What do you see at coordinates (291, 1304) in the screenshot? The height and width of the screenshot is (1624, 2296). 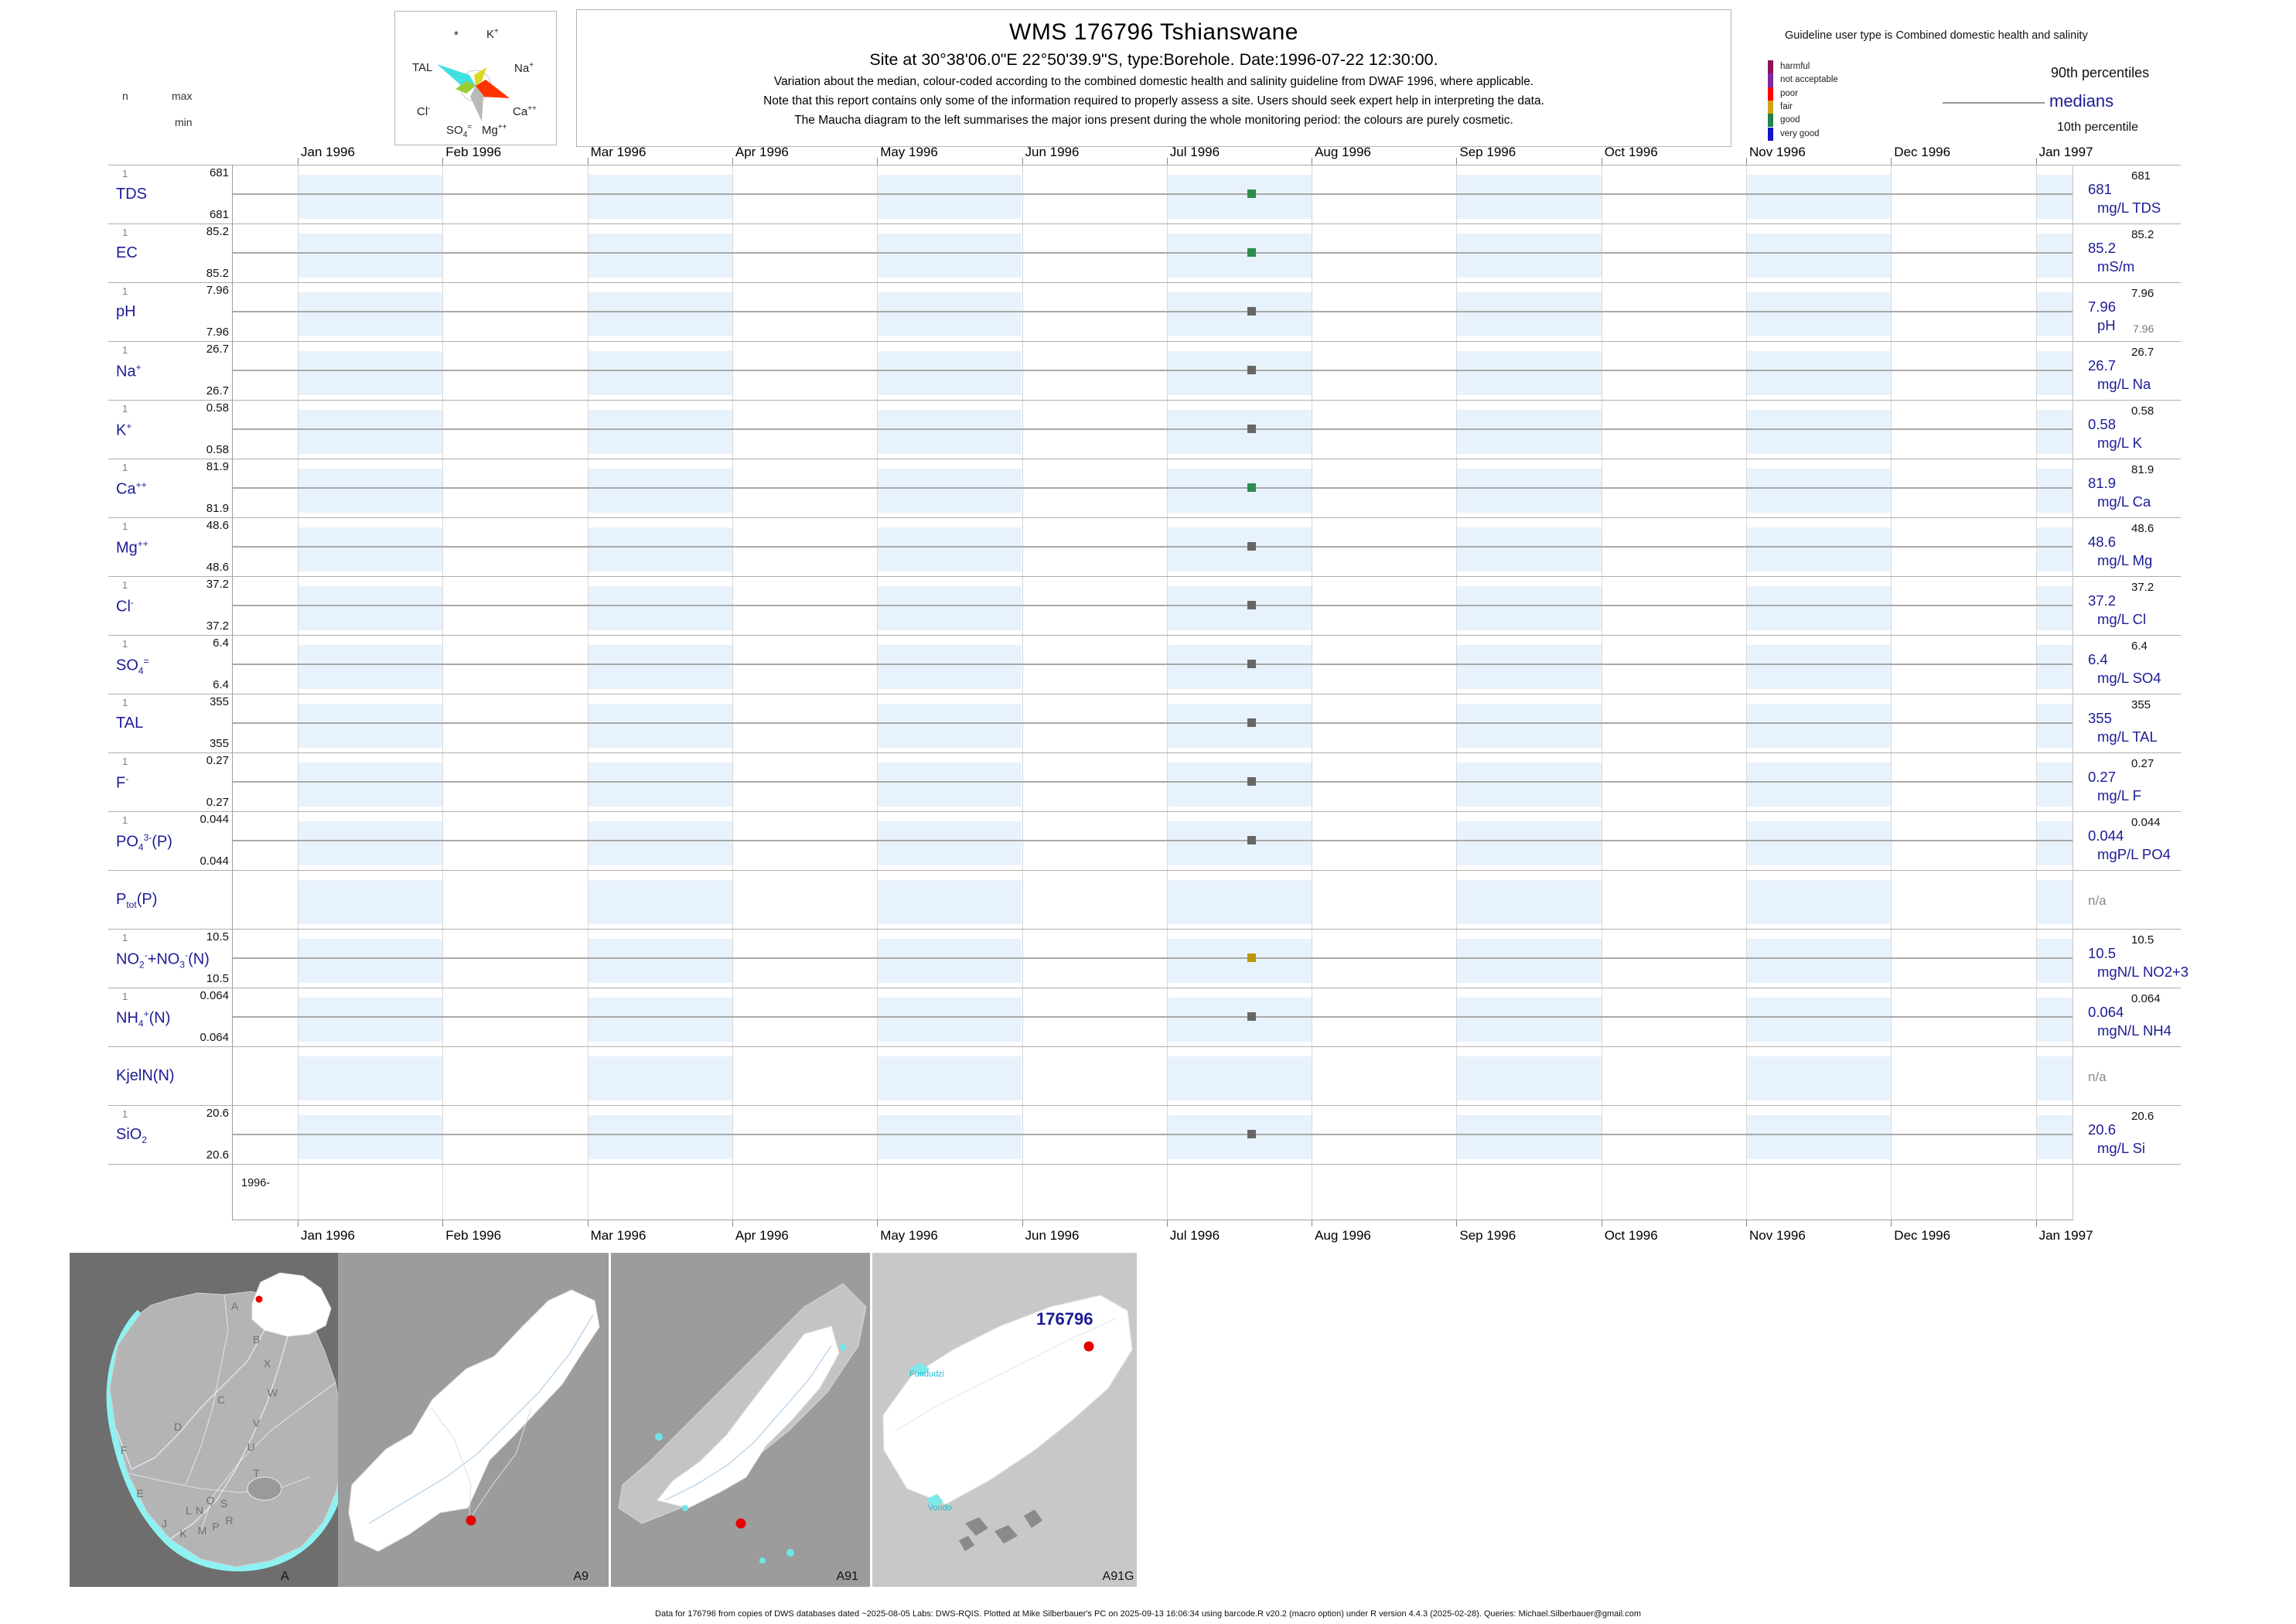 I see `map-highlight-catchment-a` at bounding box center [291, 1304].